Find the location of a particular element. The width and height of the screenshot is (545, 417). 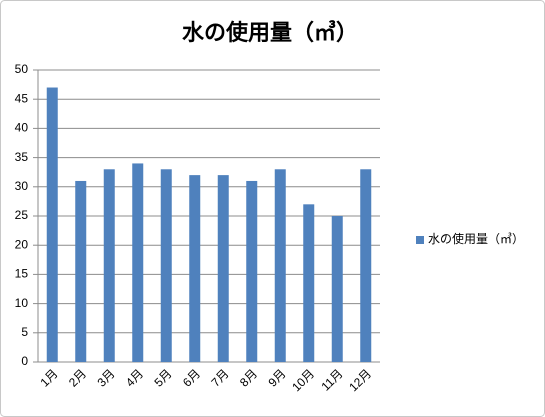

y-tick-label: 20 is located at coordinates (22, 244).